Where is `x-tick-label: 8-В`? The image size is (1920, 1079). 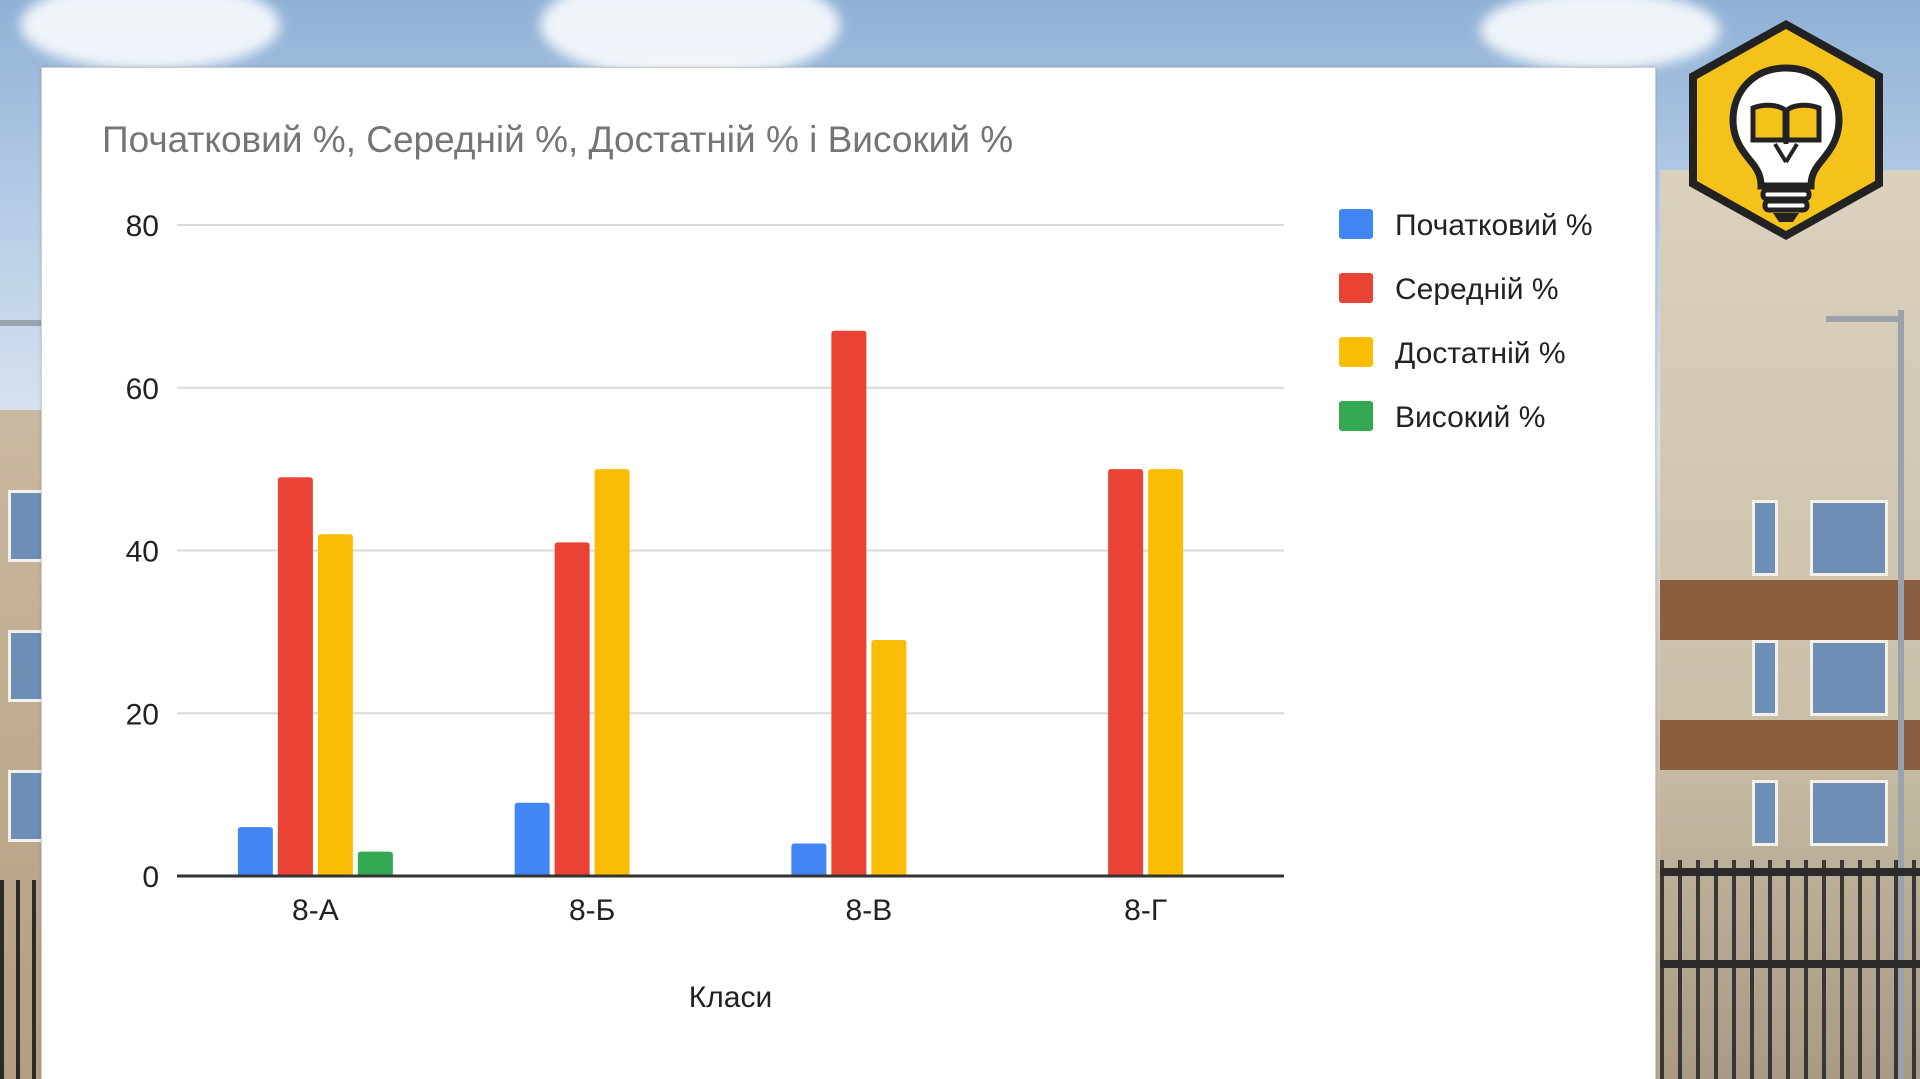 x-tick-label: 8-В is located at coordinates (869, 910).